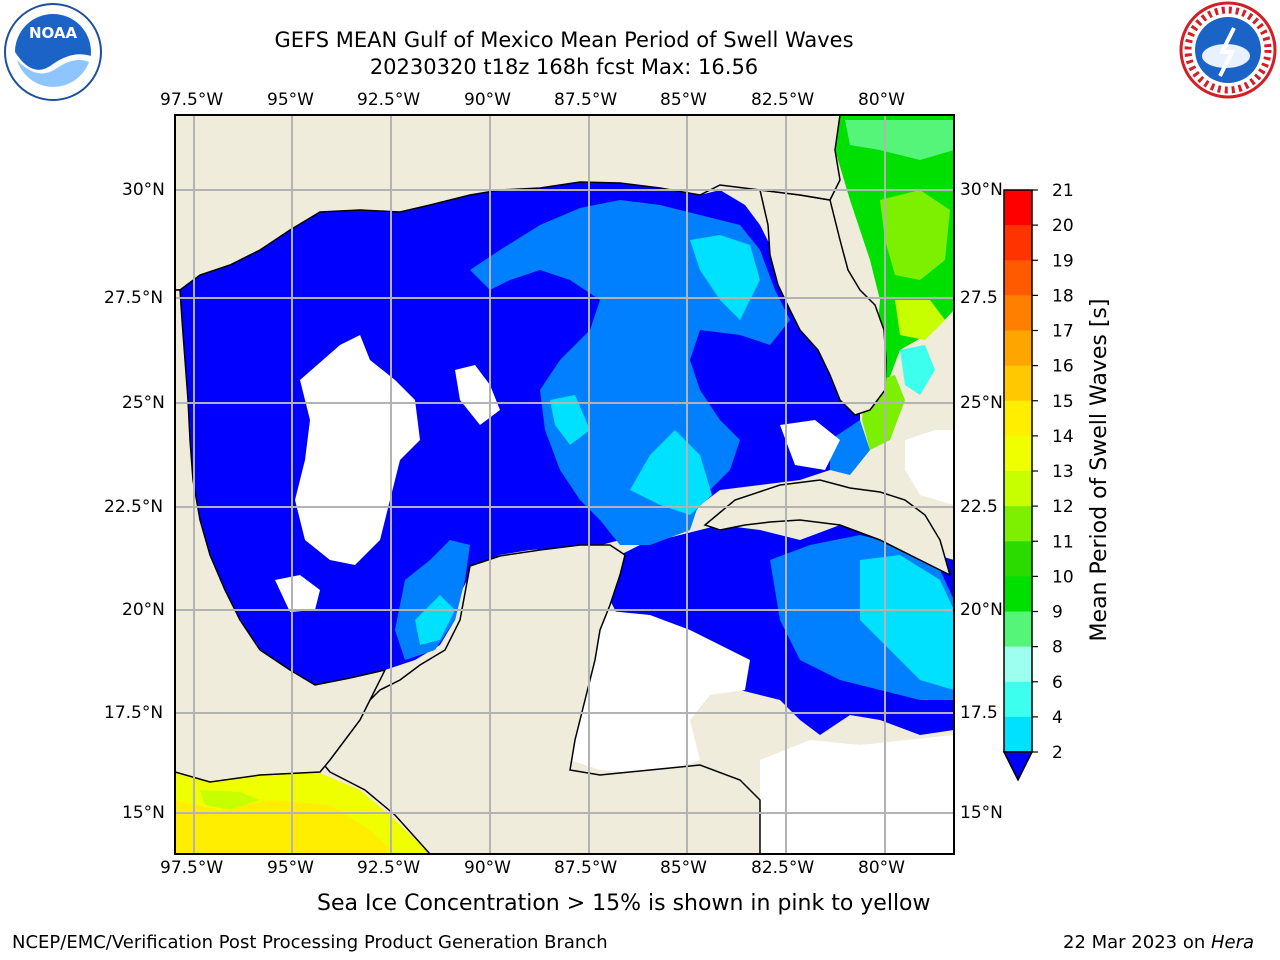  What do you see at coordinates (134, 298) in the screenshot?
I see `lat-label-left: 27.5°N` at bounding box center [134, 298].